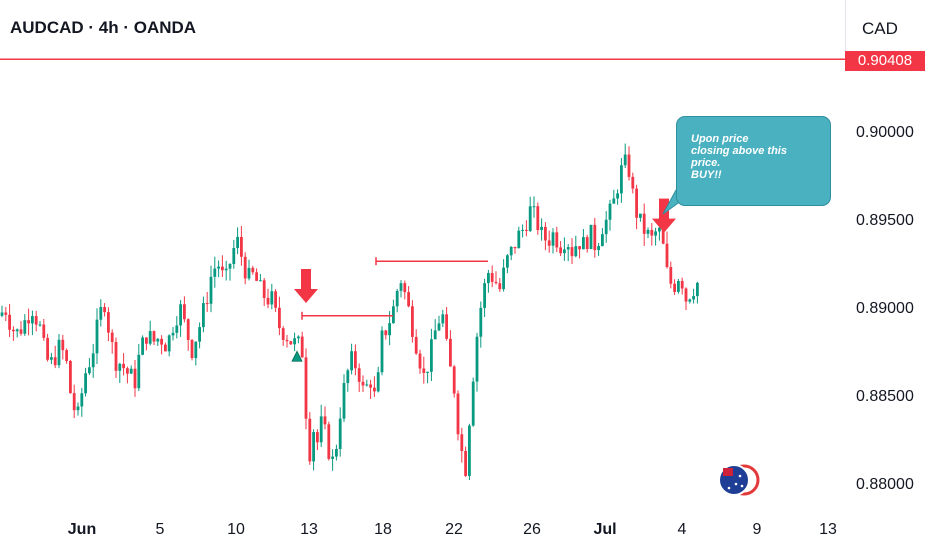 This screenshot has height=550, width=932. What do you see at coordinates (828, 529) in the screenshot?
I see `x-tick-label: 13` at bounding box center [828, 529].